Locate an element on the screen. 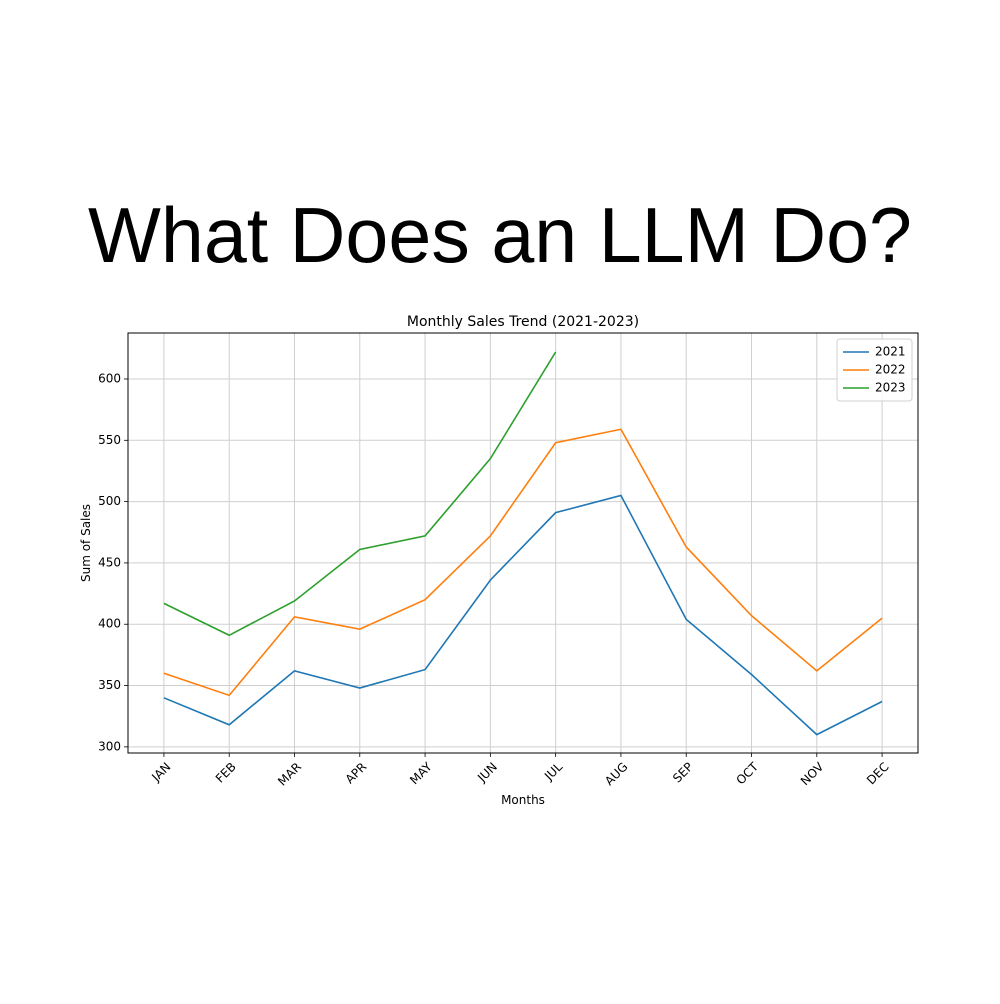 The image size is (1000, 1004). x-tick-label: OCT is located at coordinates (747, 773).